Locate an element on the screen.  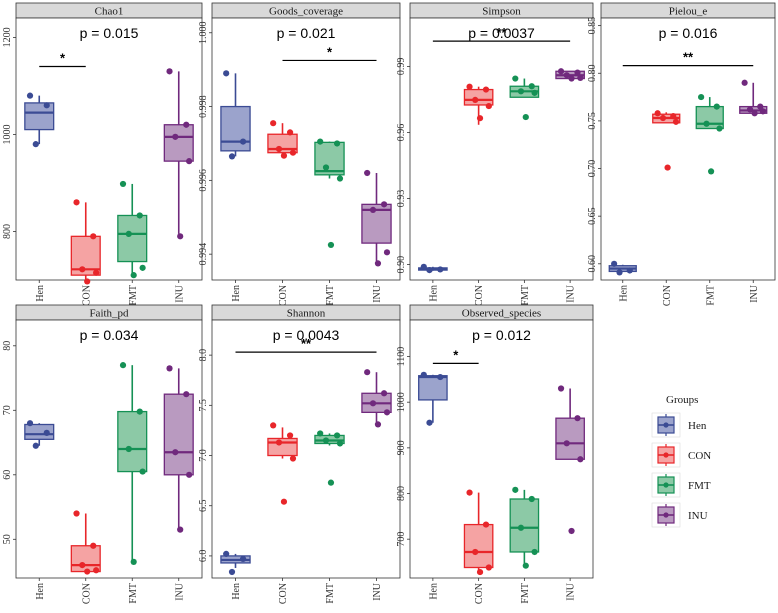
y-tick-label: 0.93 is located at coordinates (401, 199).